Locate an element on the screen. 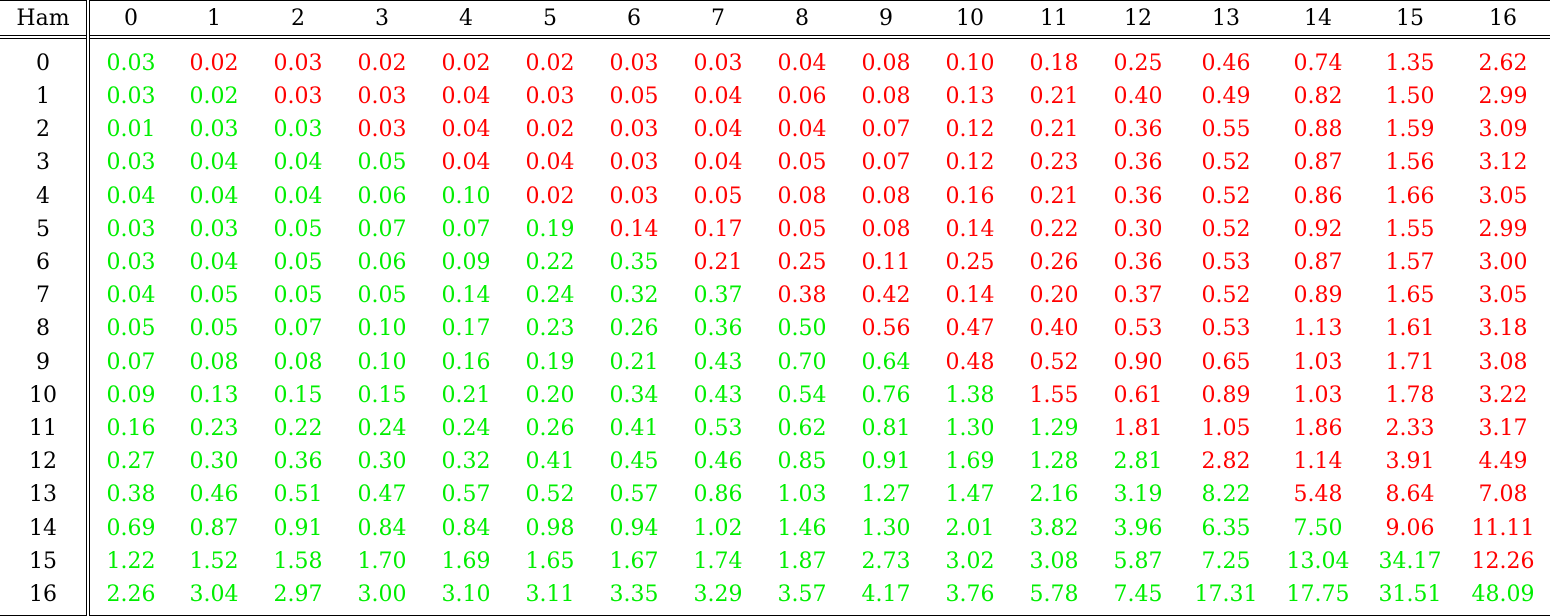 This screenshot has height=616, width=1562. table-cell: 2.73 is located at coordinates (886, 561).